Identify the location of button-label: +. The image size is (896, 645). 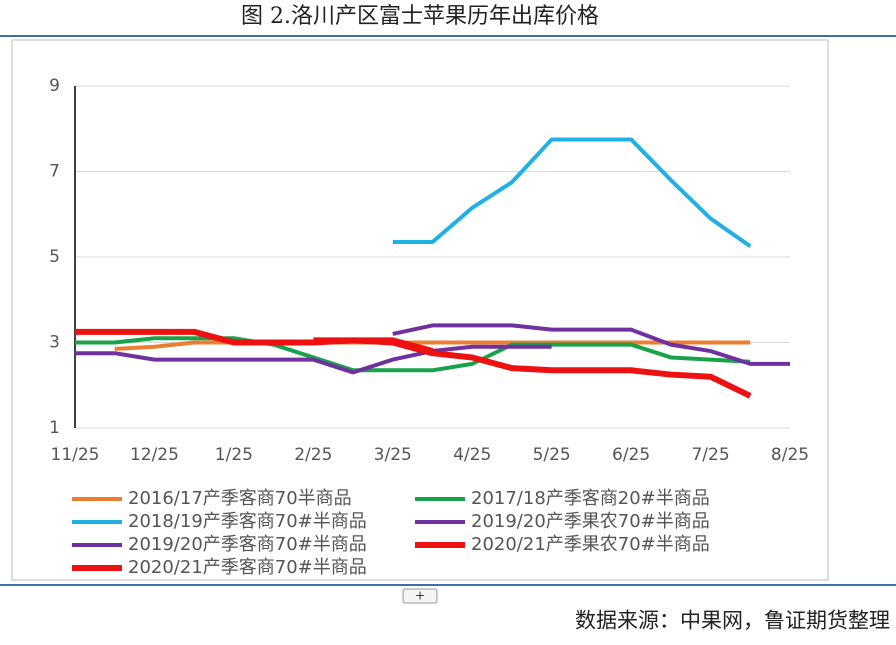
(420, 596).